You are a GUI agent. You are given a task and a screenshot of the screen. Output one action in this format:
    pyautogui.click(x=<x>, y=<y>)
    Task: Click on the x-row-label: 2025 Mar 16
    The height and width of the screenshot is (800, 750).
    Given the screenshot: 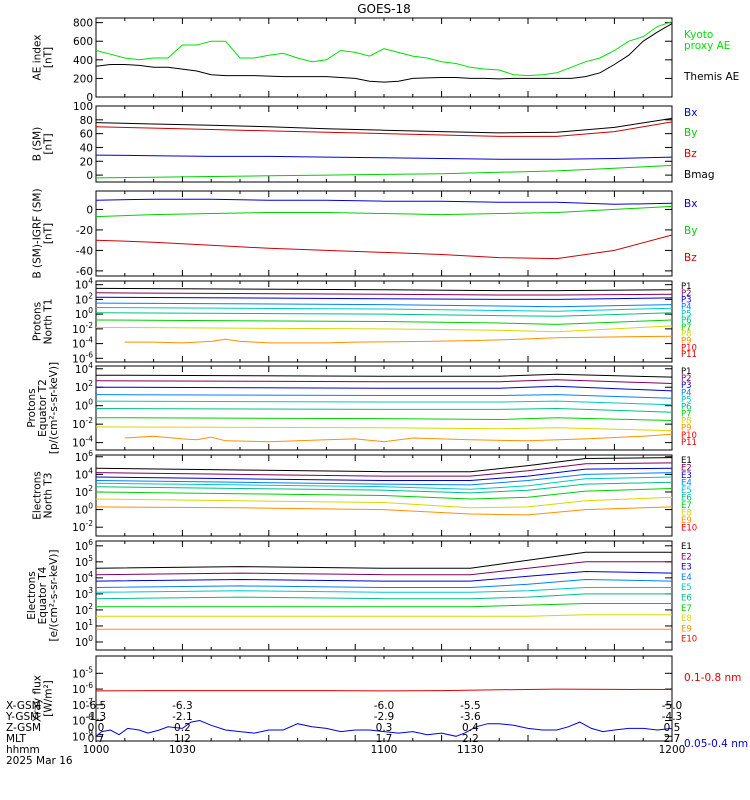 What is the action you would take?
    pyautogui.click(x=39, y=761)
    